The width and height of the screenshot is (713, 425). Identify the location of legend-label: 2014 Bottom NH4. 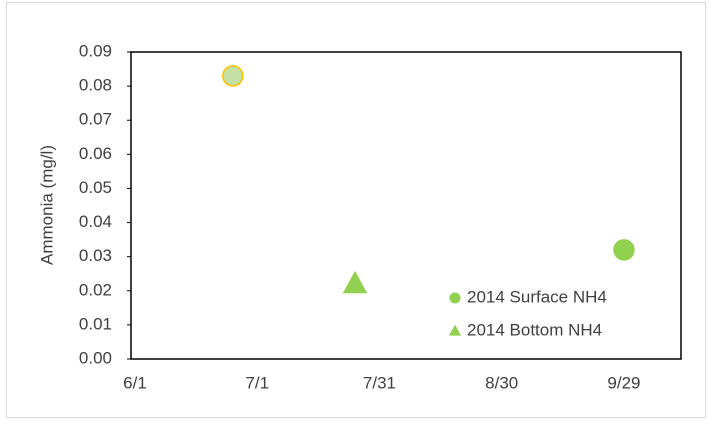
(534, 329).